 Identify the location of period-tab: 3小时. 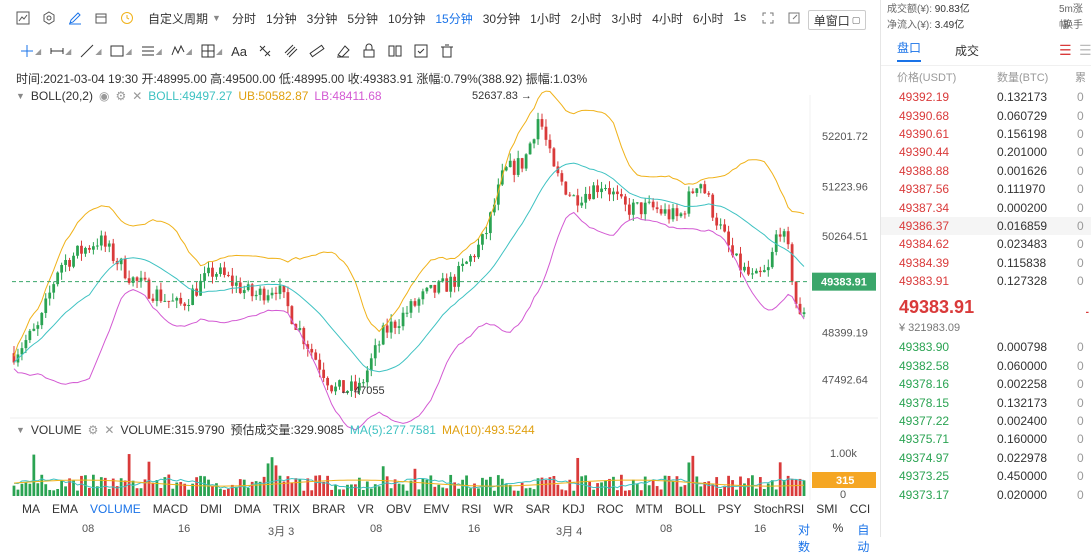
(627, 18).